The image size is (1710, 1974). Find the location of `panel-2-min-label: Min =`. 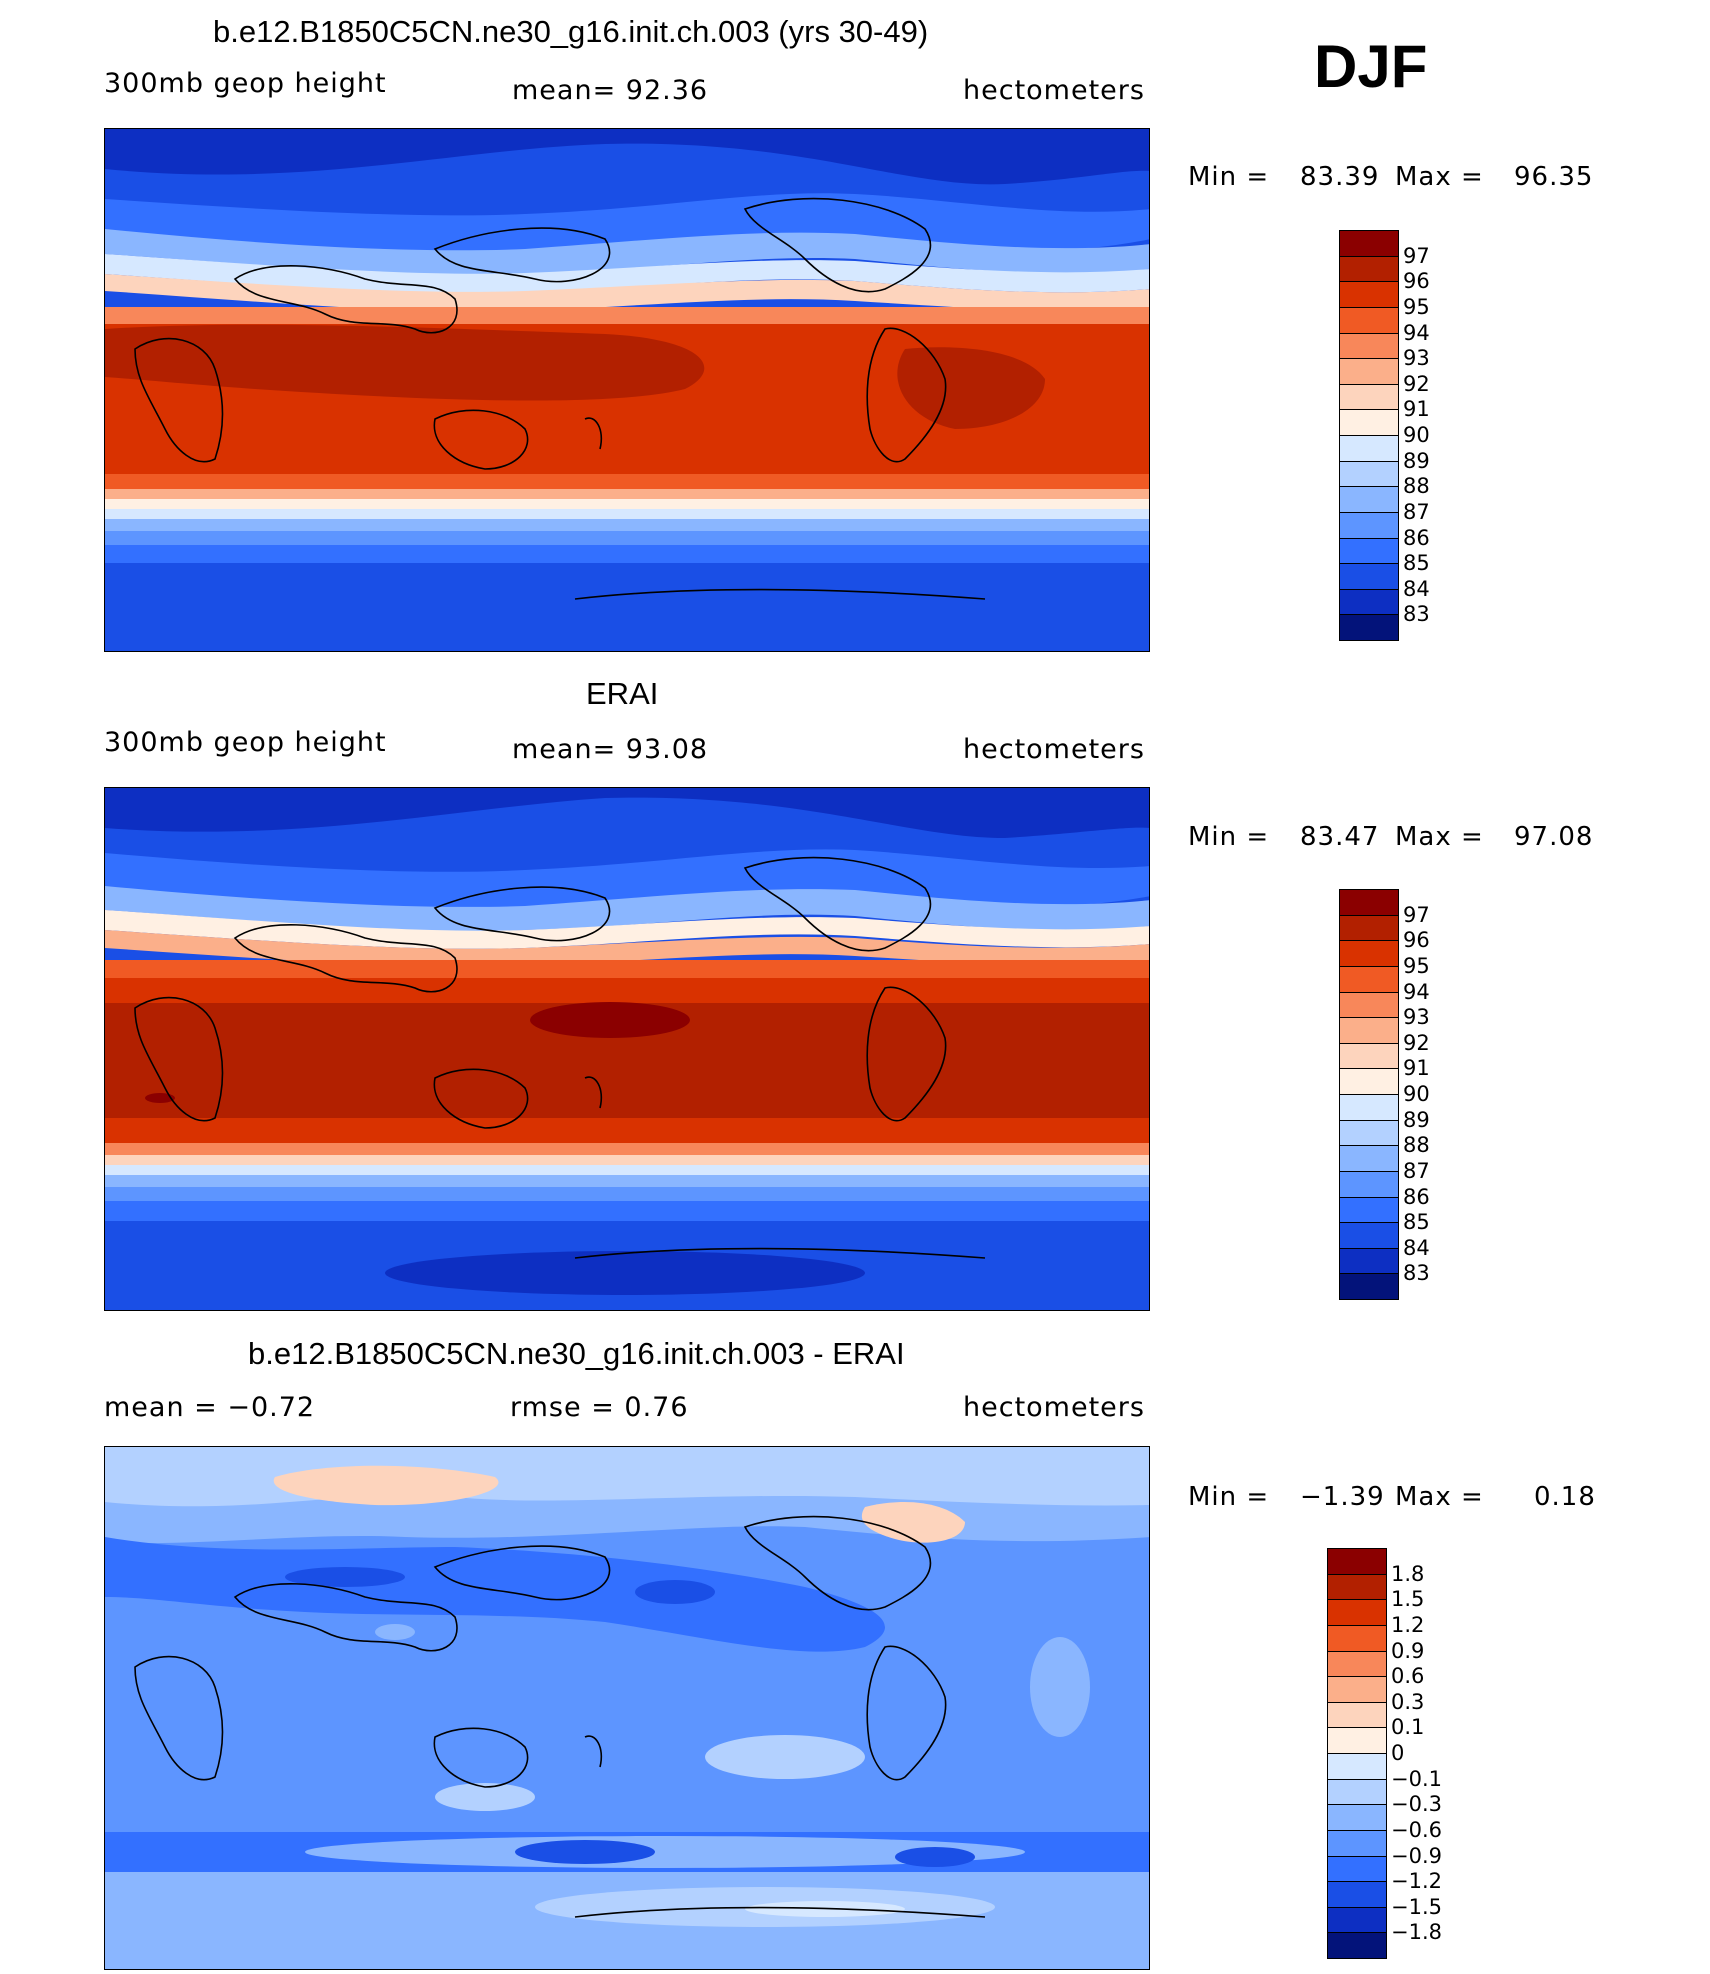

panel-2-min-label: Min = is located at coordinates (1229, 837).